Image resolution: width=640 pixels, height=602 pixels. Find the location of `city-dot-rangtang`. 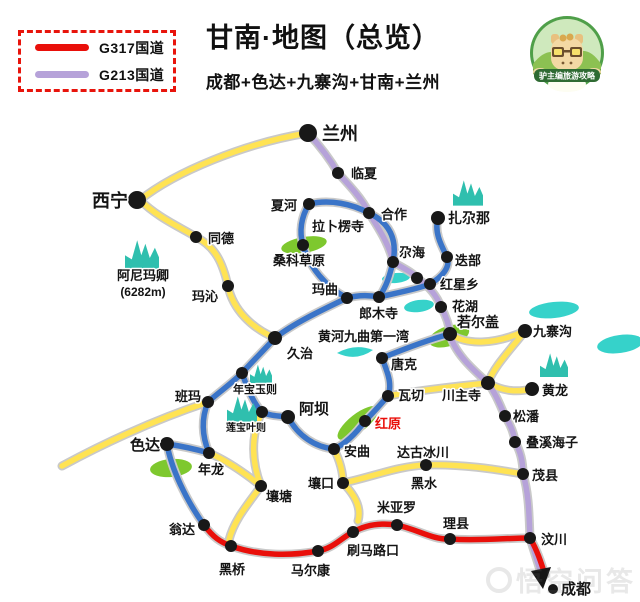

city-dot-rangtang is located at coordinates (261, 486).